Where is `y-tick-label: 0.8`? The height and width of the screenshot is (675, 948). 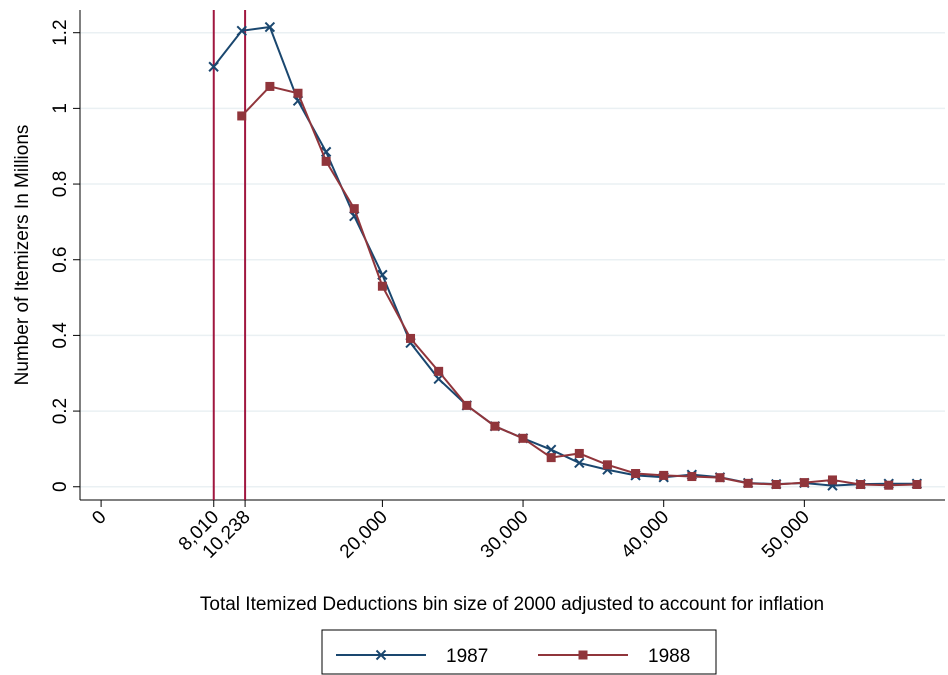
y-tick-label: 0.8 is located at coordinates (60, 184).